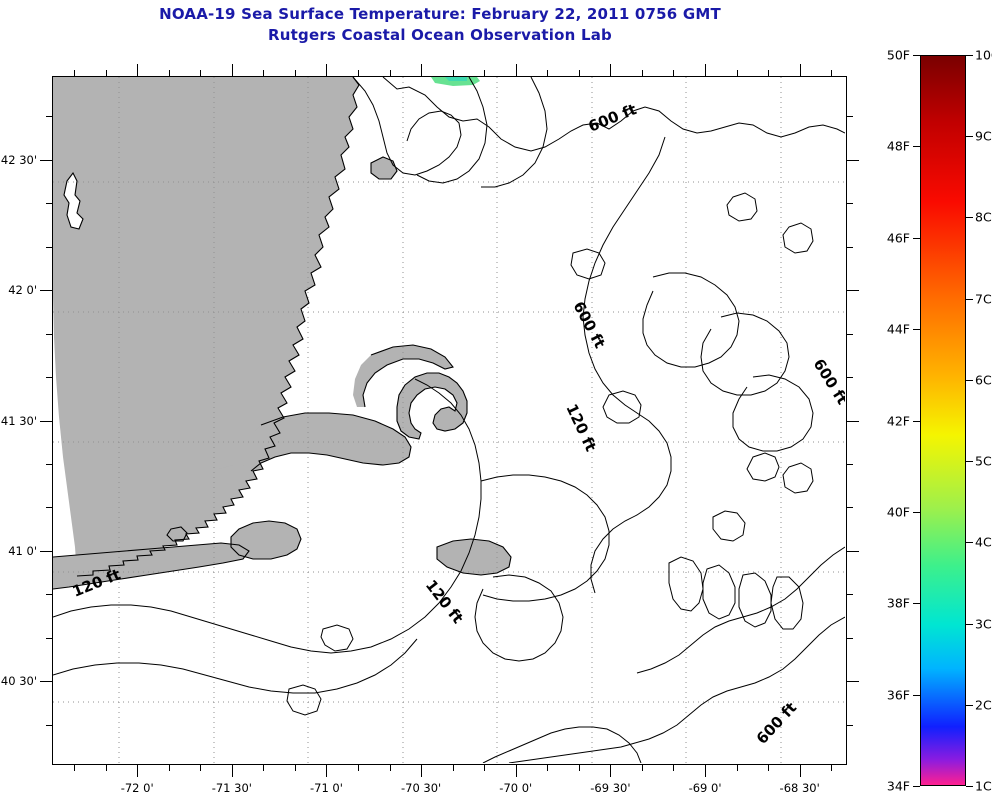 This screenshot has width=992, height=802. What do you see at coordinates (22, 550) in the screenshot?
I see `yaxis-label: 41 0'` at bounding box center [22, 550].